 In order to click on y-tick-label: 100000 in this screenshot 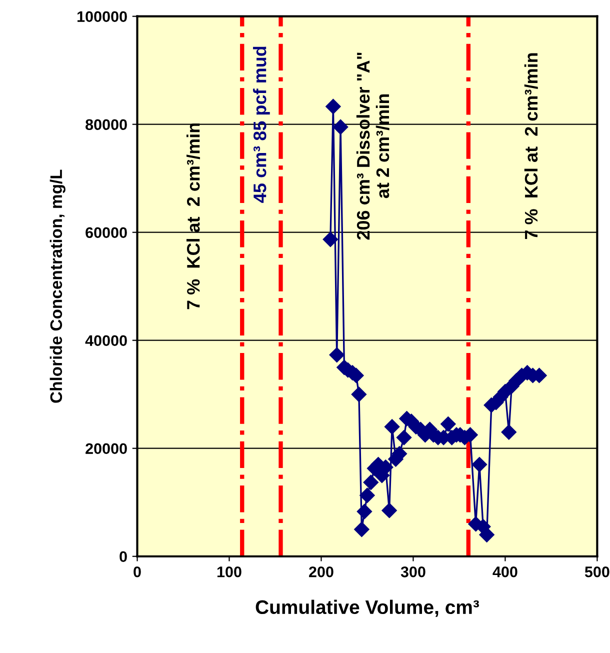, I will do `click(102, 16)`.